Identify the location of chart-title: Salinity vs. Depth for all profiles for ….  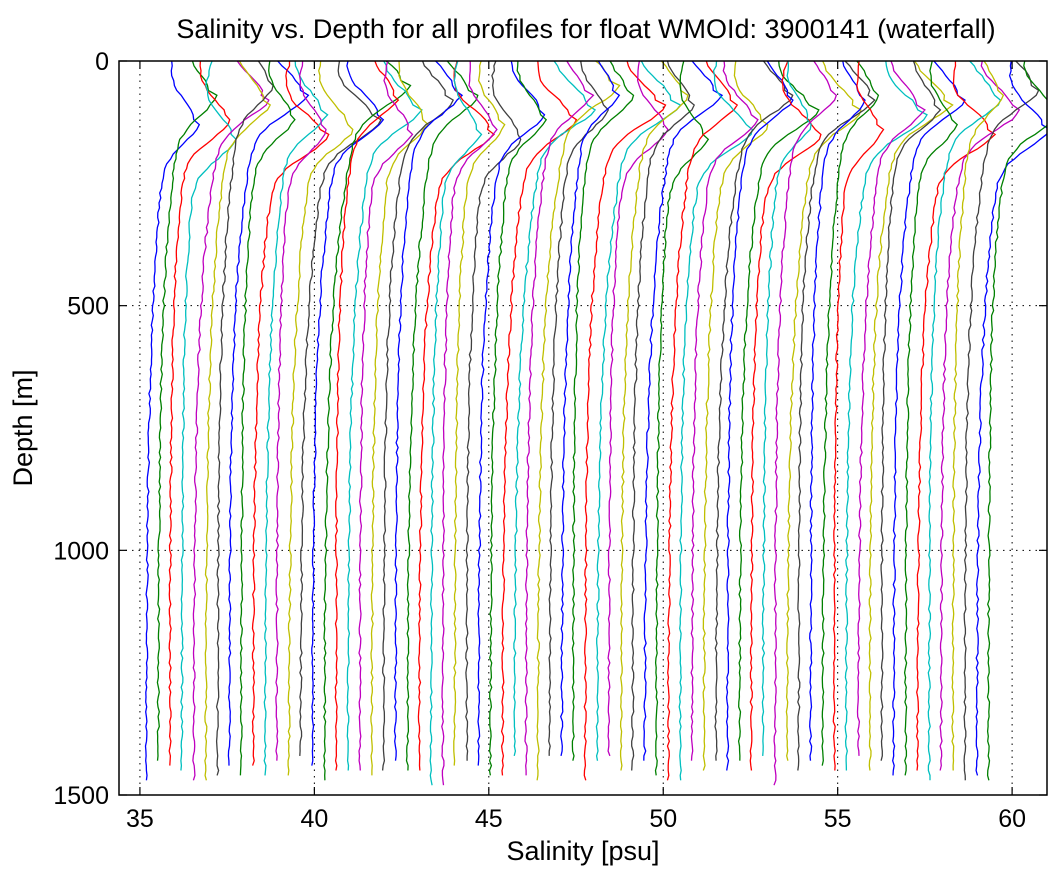
(585, 29).